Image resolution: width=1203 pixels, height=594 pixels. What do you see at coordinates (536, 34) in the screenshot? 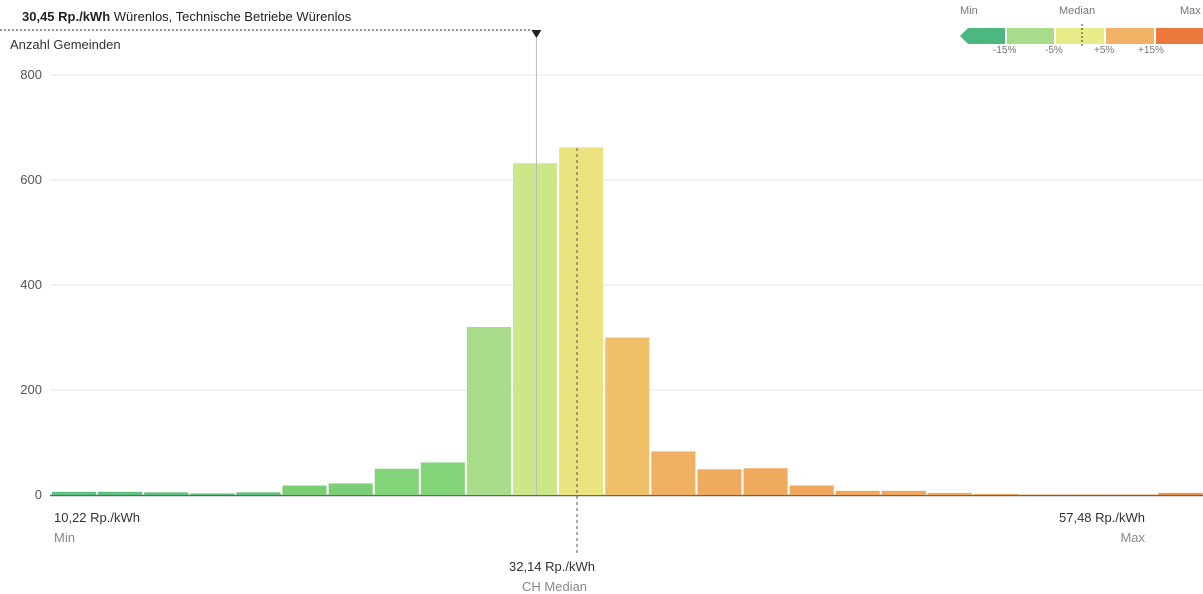
I see `selected-marker-triangle` at bounding box center [536, 34].